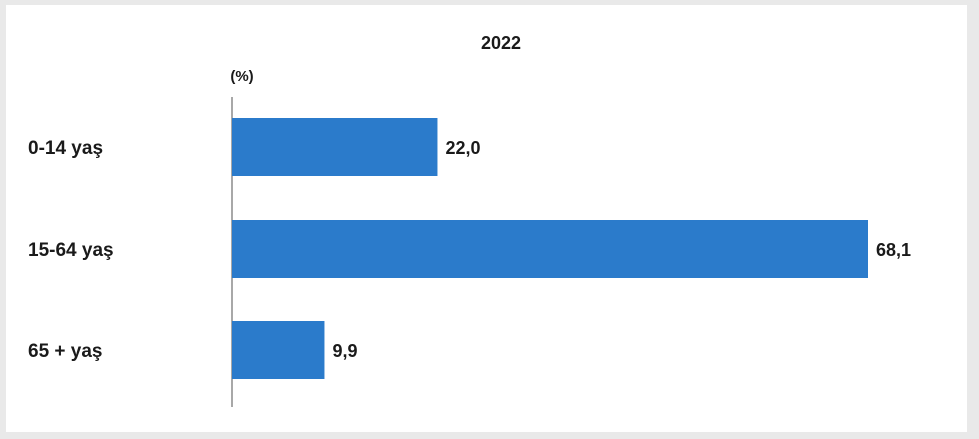 The height and width of the screenshot is (439, 979). I want to click on value-label: 9,9, so click(344, 351).